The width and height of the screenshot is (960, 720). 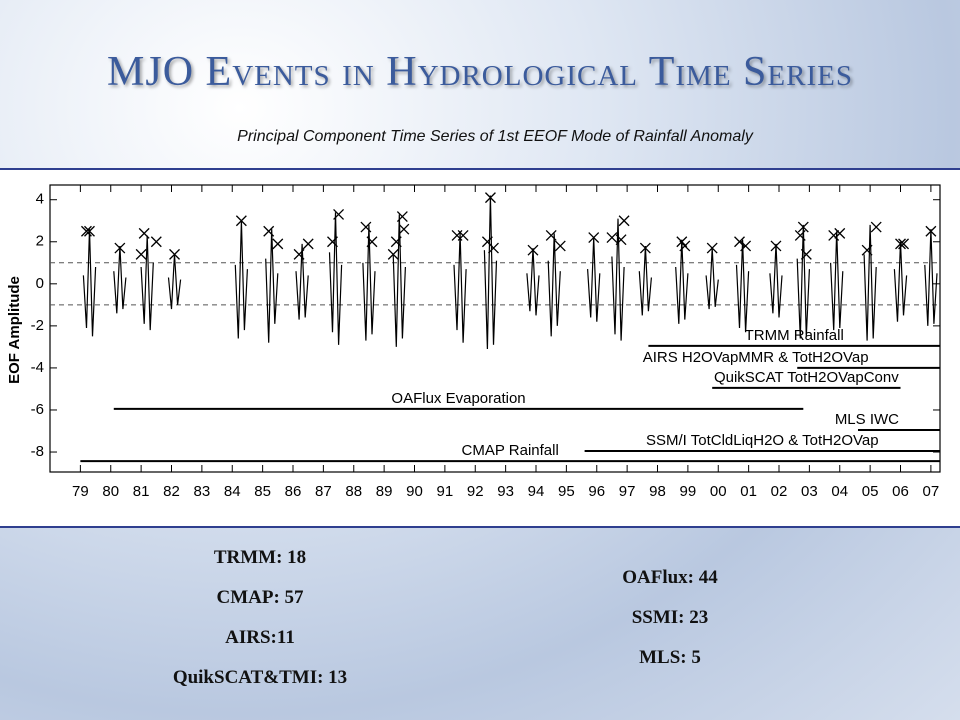 I want to click on summary-item: QuikSCAT&TMI: 13, so click(x=260, y=677).